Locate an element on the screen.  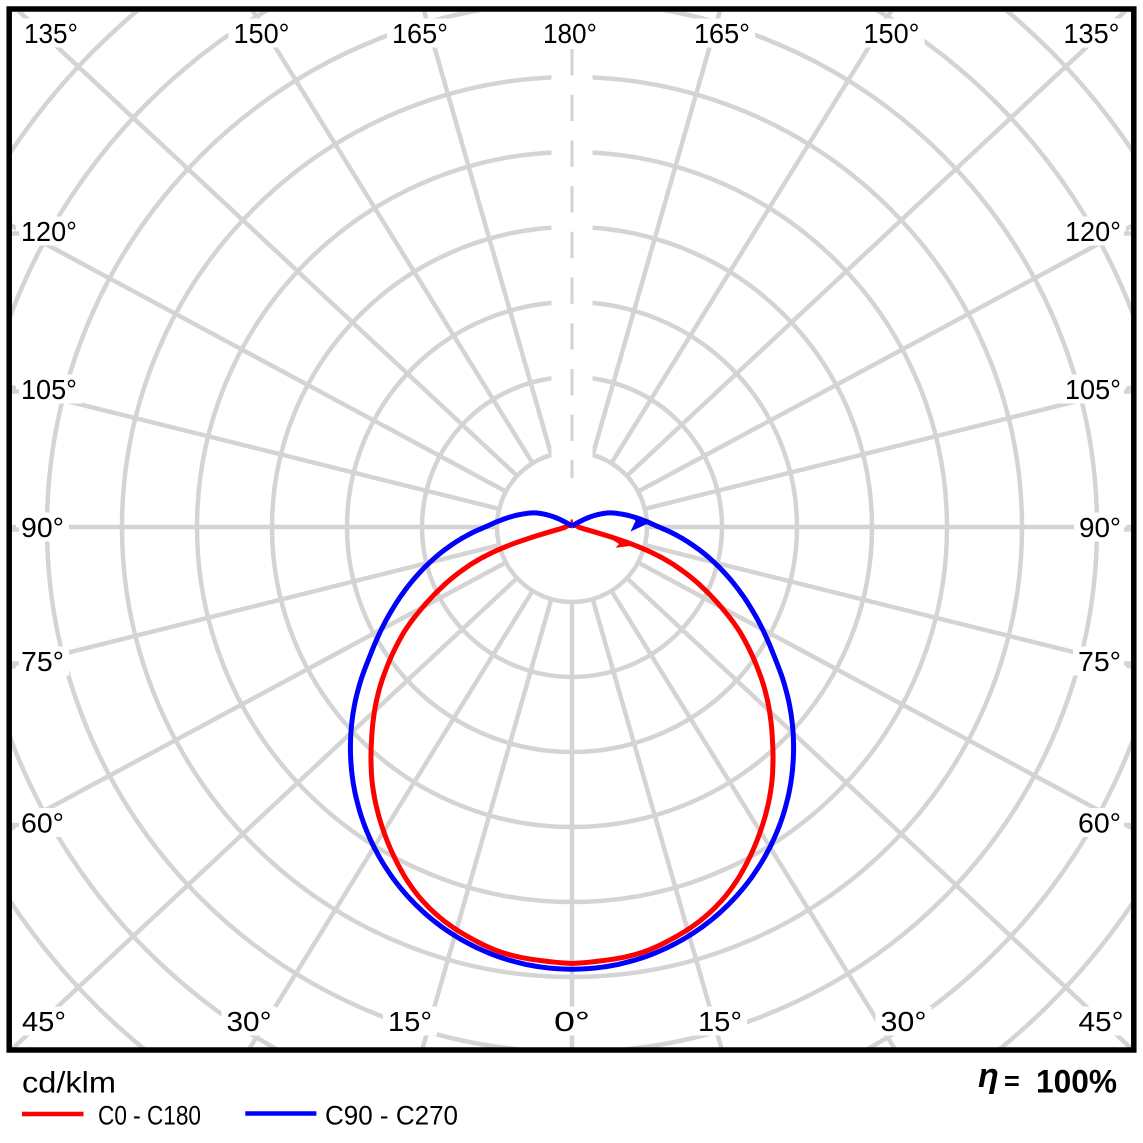
svg-text: C90 - C270 is located at coordinates (391, 1116).